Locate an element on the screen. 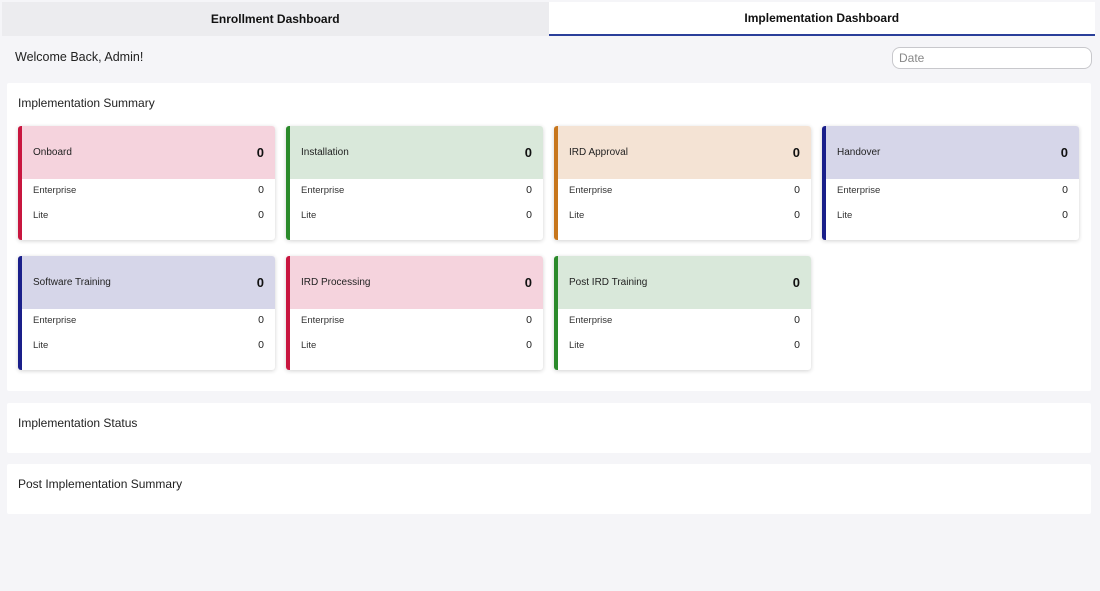 This screenshot has height=591, width=1100. date-input is located at coordinates (992, 58).